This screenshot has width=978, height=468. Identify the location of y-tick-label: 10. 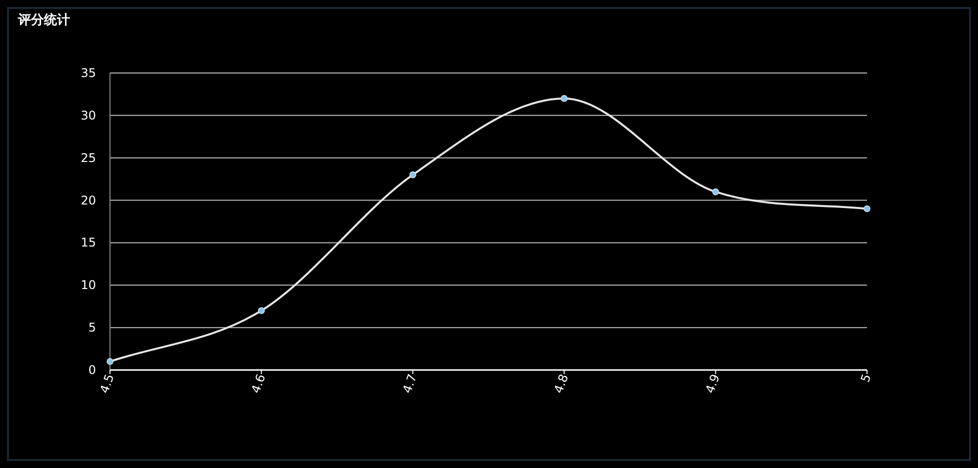
(88, 285).